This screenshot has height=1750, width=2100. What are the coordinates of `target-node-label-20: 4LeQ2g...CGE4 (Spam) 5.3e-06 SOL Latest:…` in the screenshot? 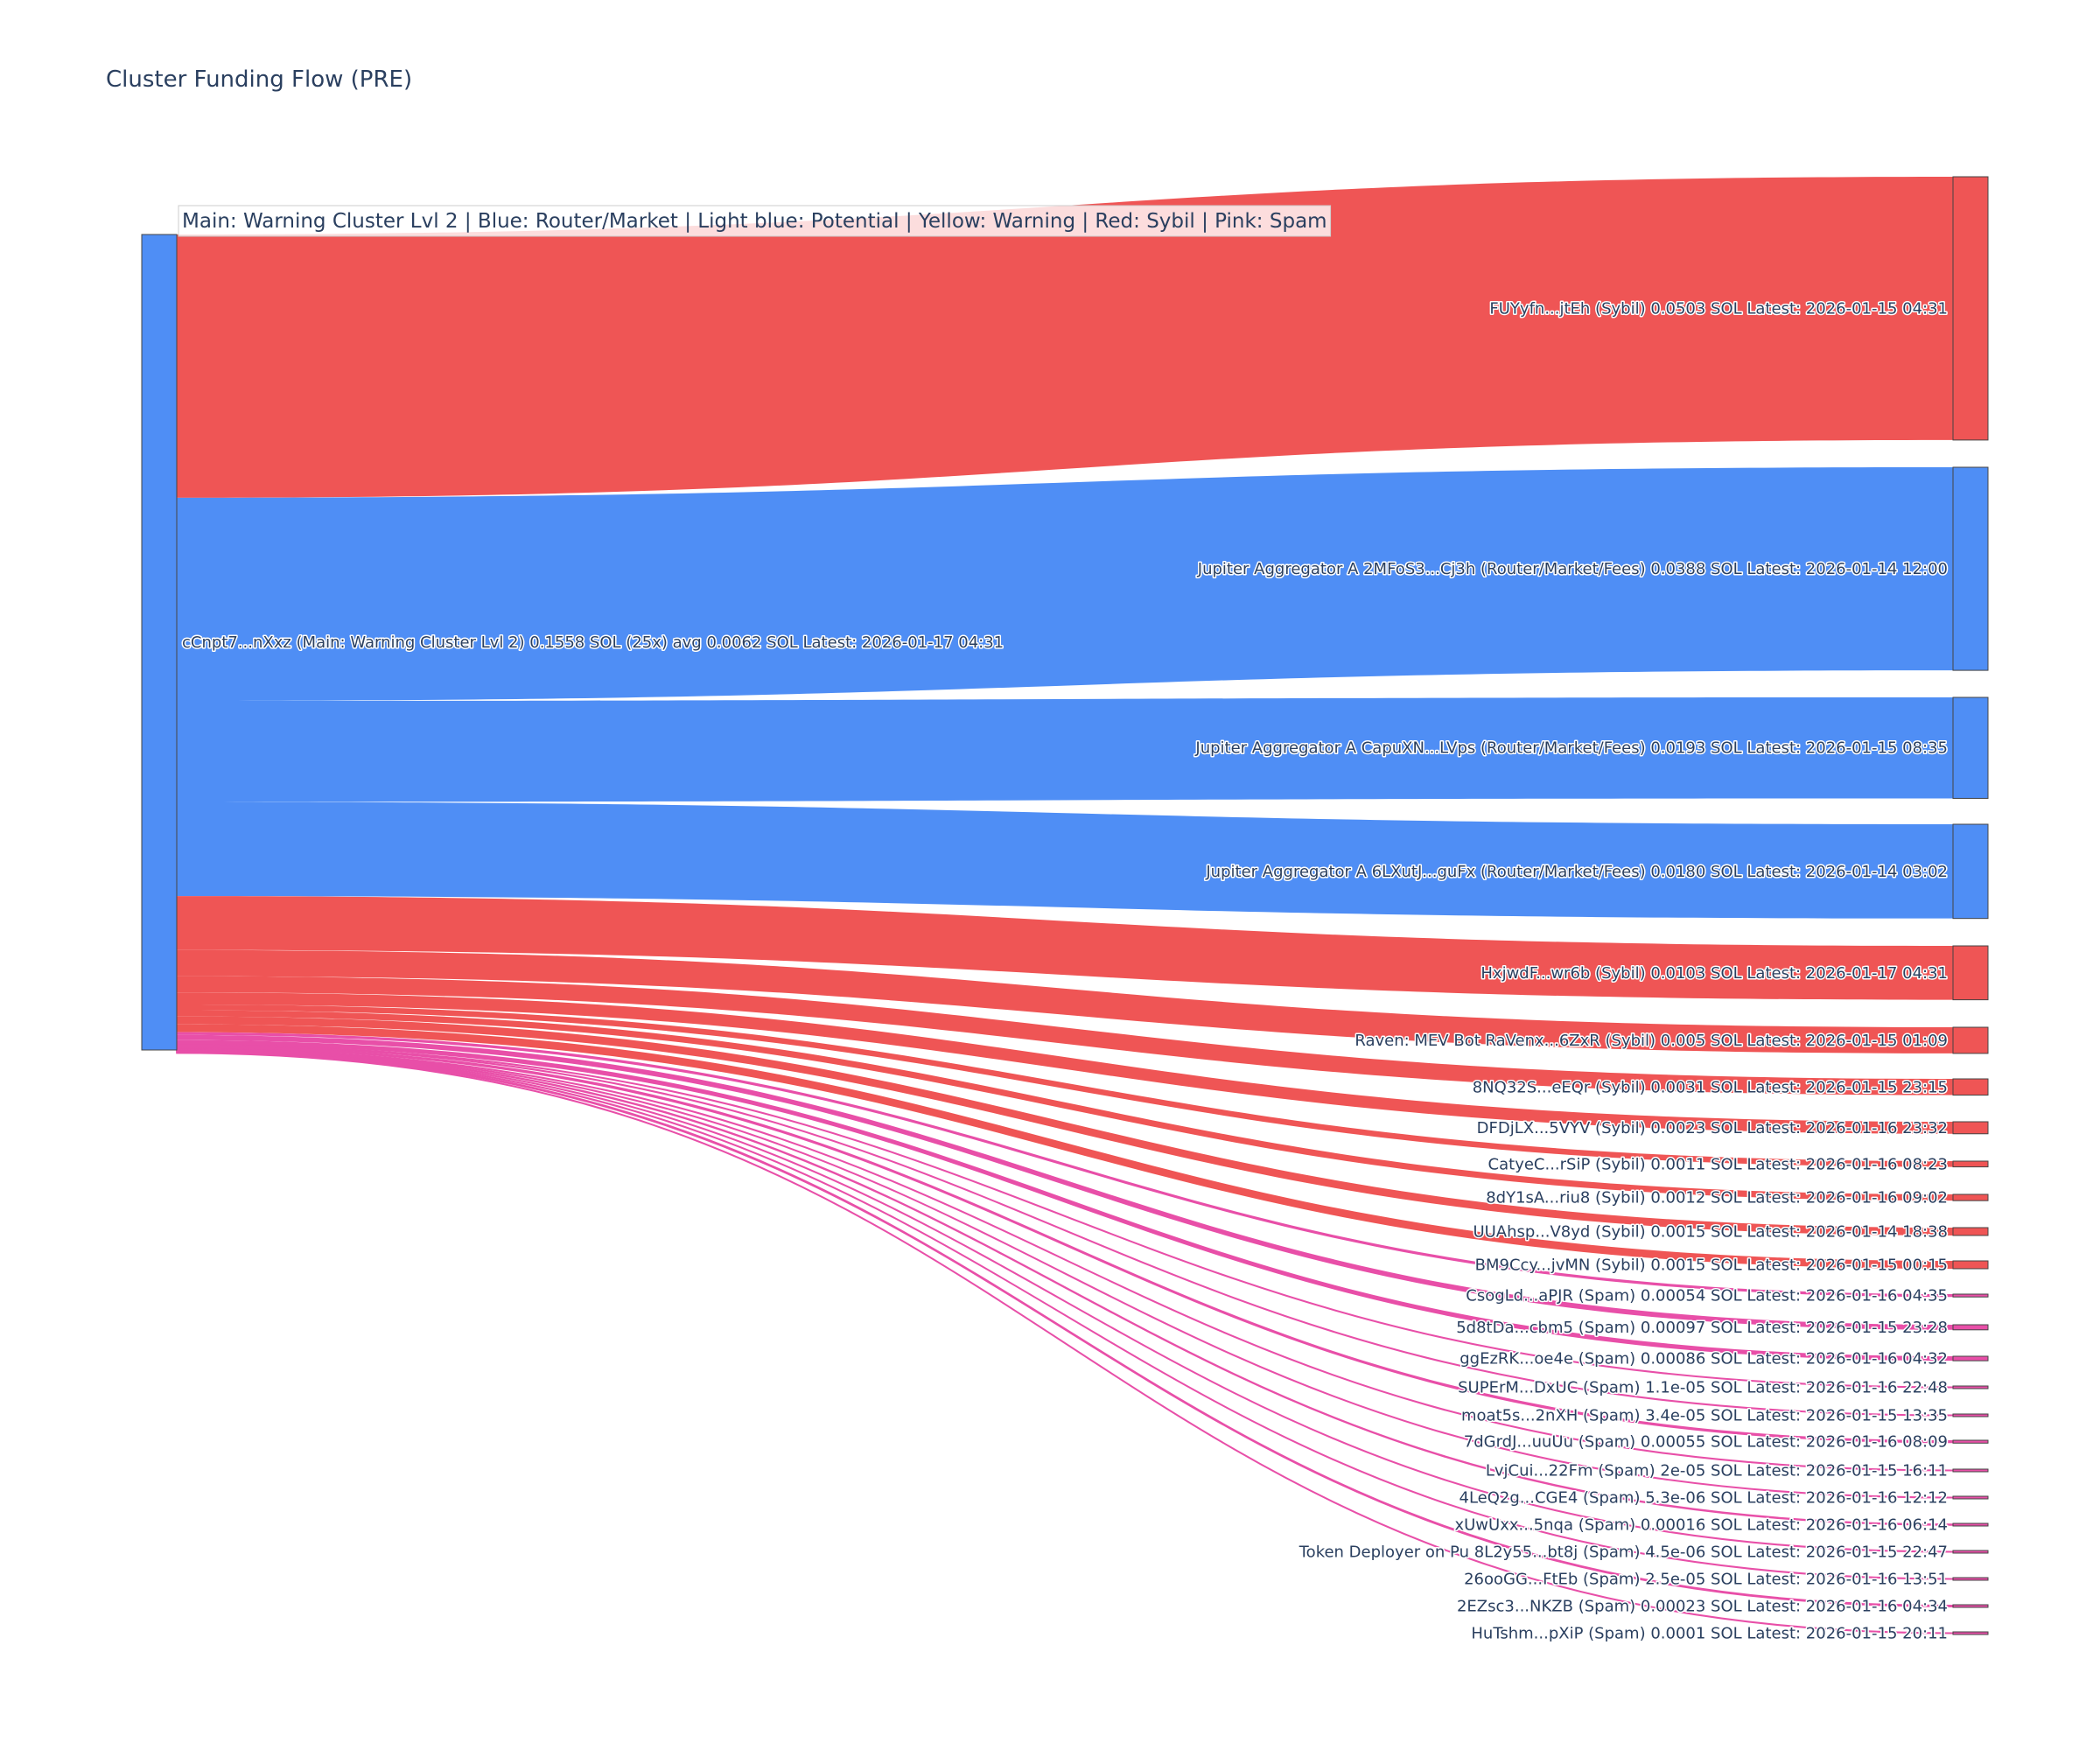 It's located at (1704, 1498).